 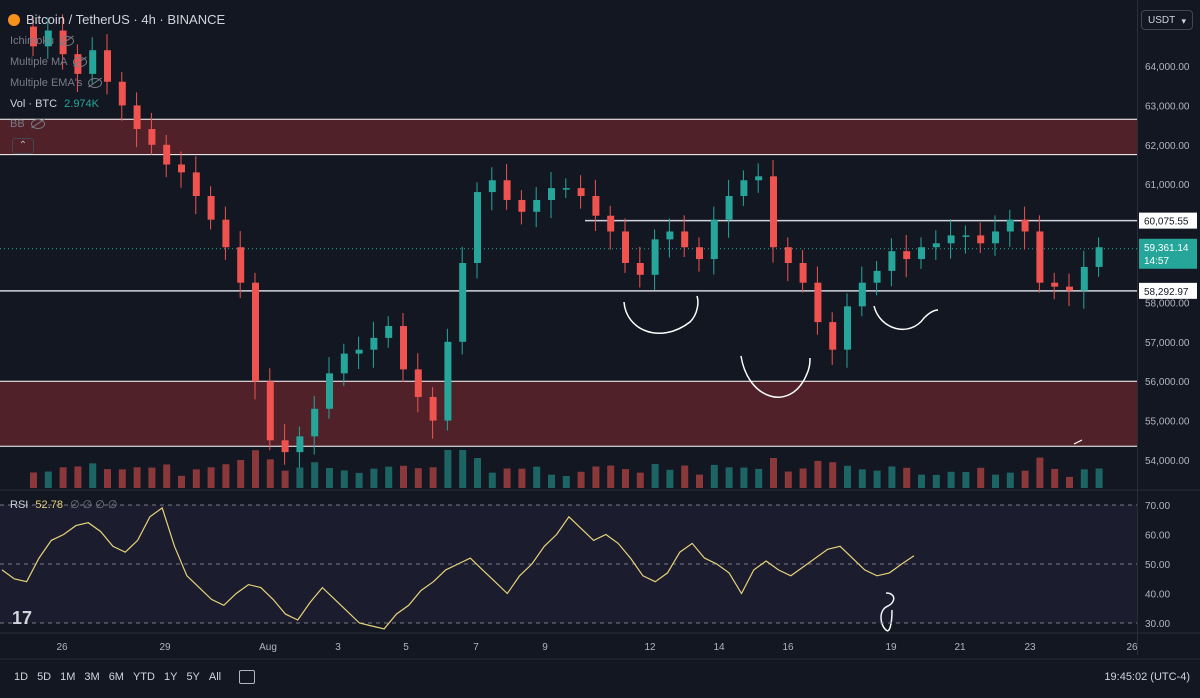 I want to click on price-tick-label: 61,000.00, so click(x=1167, y=185).